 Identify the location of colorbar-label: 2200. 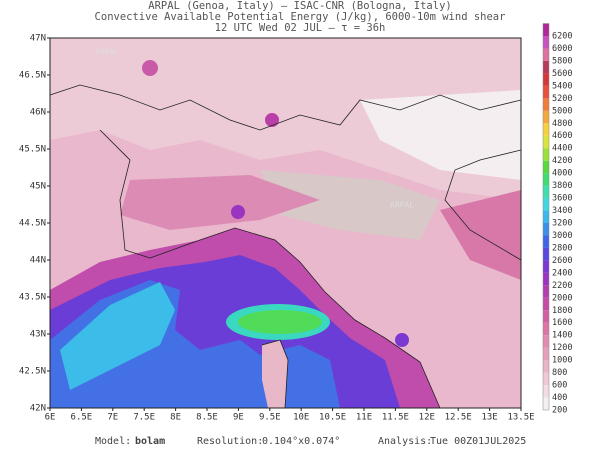
(562, 286).